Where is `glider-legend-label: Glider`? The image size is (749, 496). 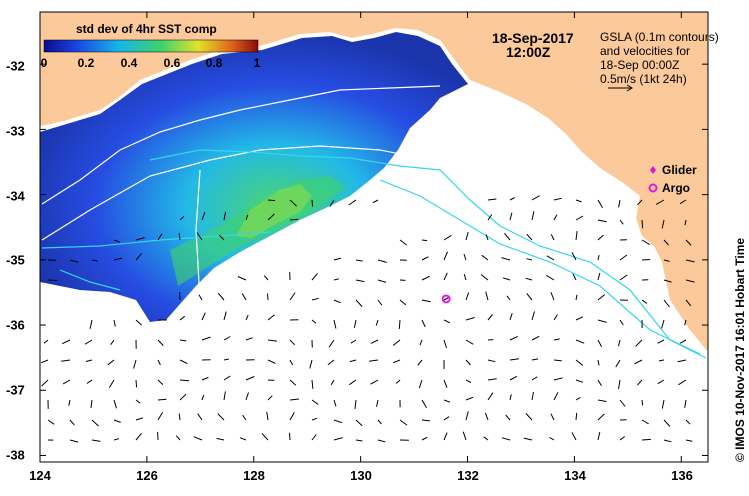
glider-legend-label: Glider is located at coordinates (679, 170).